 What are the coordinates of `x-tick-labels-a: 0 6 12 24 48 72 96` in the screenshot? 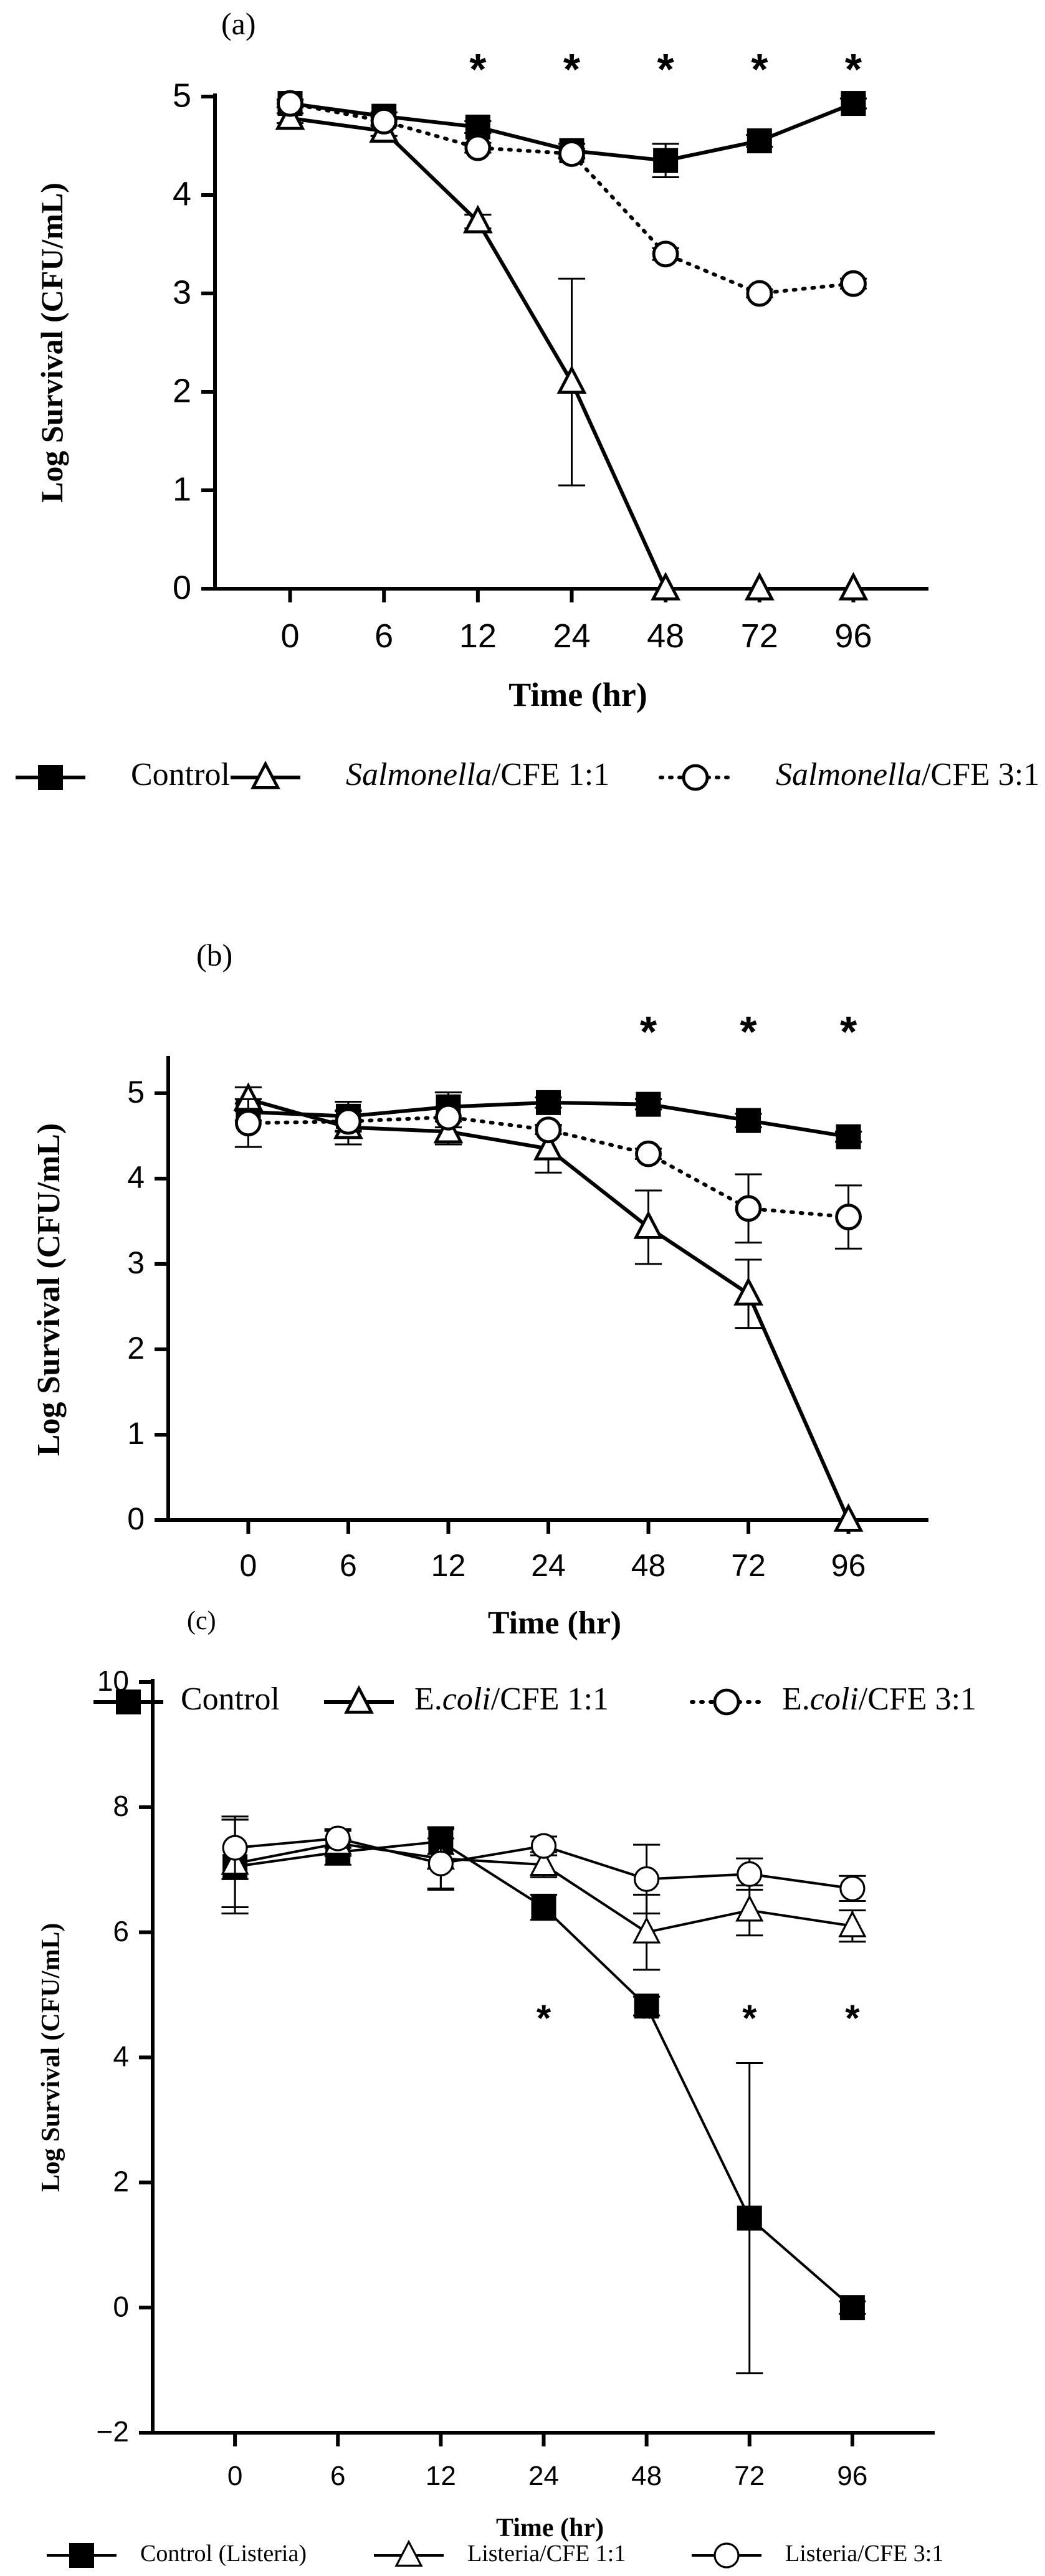 It's located at (577, 636).